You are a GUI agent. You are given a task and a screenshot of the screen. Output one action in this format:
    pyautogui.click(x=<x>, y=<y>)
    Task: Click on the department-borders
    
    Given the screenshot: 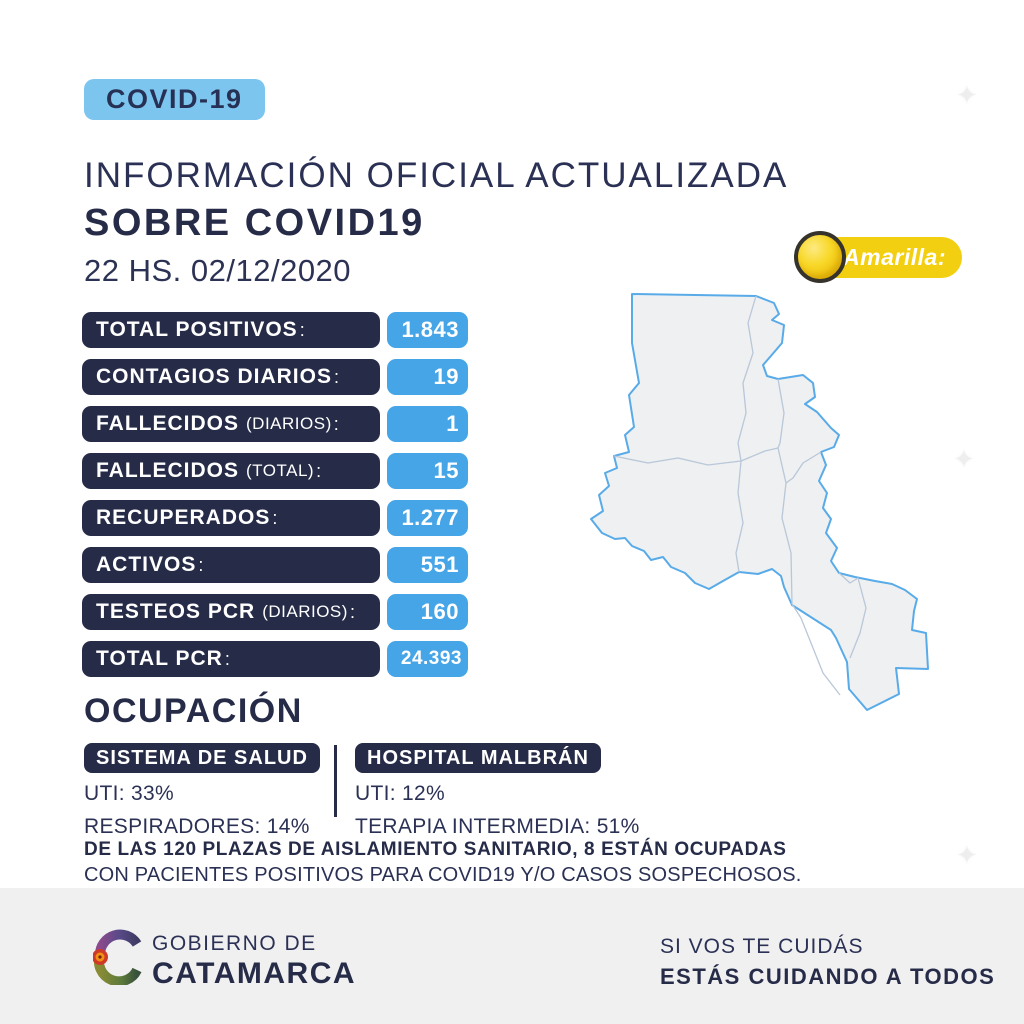 What is the action you would take?
    pyautogui.click(x=740, y=495)
    